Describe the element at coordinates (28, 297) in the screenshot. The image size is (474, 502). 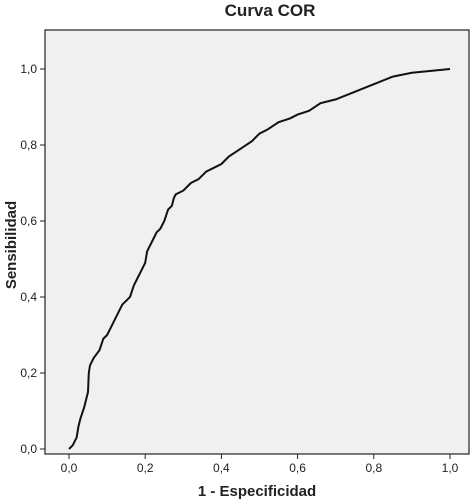
I see `y-tick-label: 0,4` at that location.